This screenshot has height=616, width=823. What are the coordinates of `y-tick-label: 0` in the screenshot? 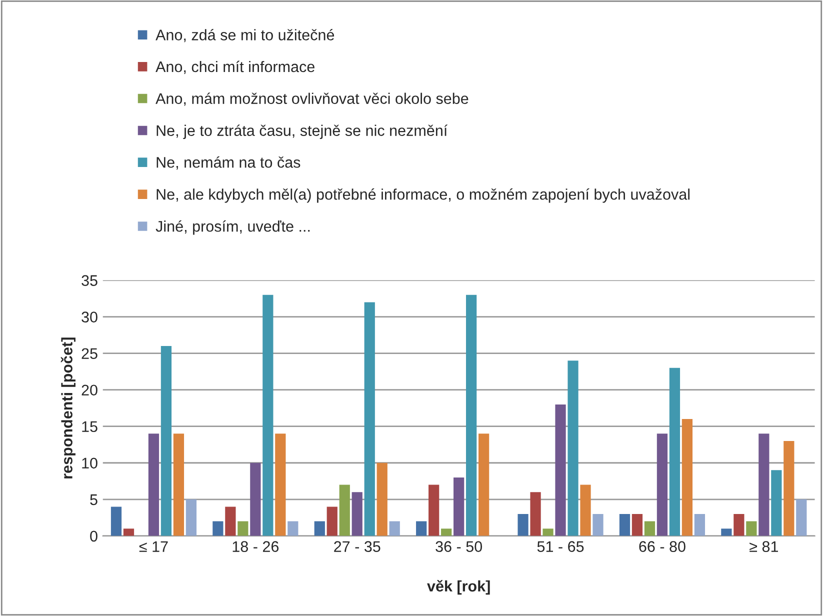 It's located at (94, 536).